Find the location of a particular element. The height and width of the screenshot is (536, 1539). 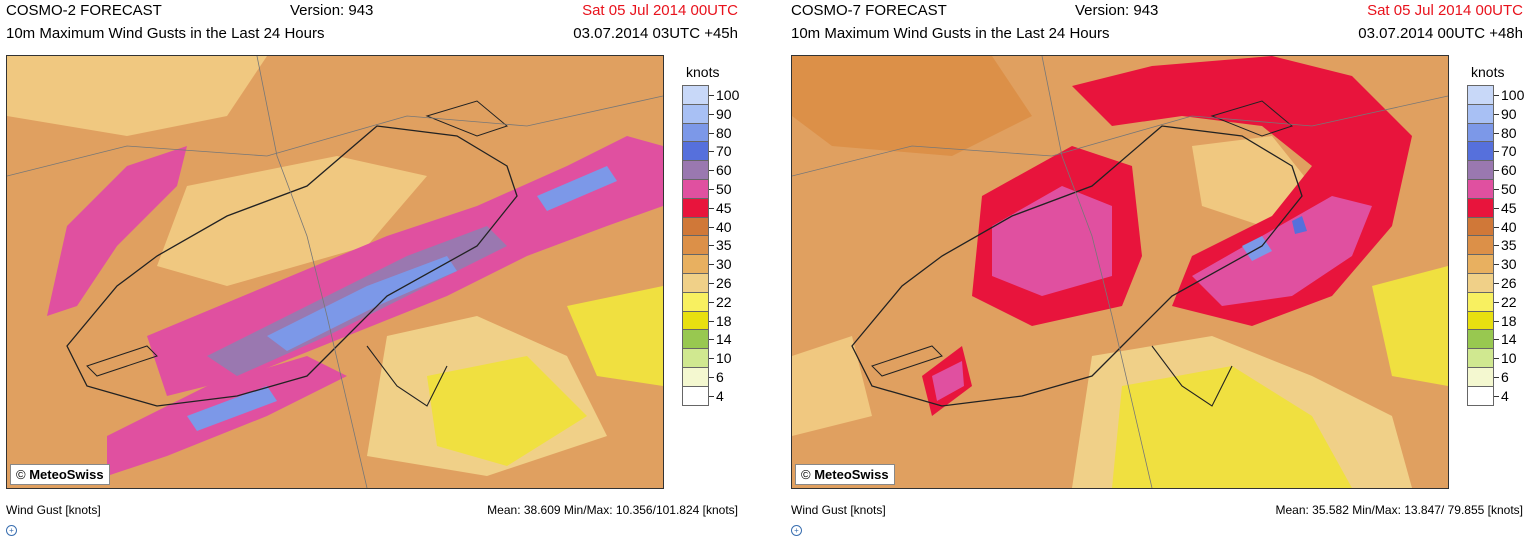

legend-label: 40 is located at coordinates (724, 226).